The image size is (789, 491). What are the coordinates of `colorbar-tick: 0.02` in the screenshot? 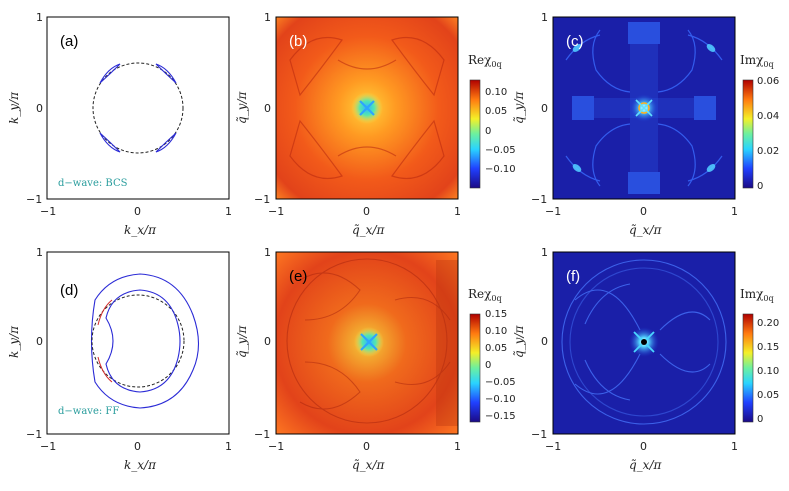 It's located at (768, 151).